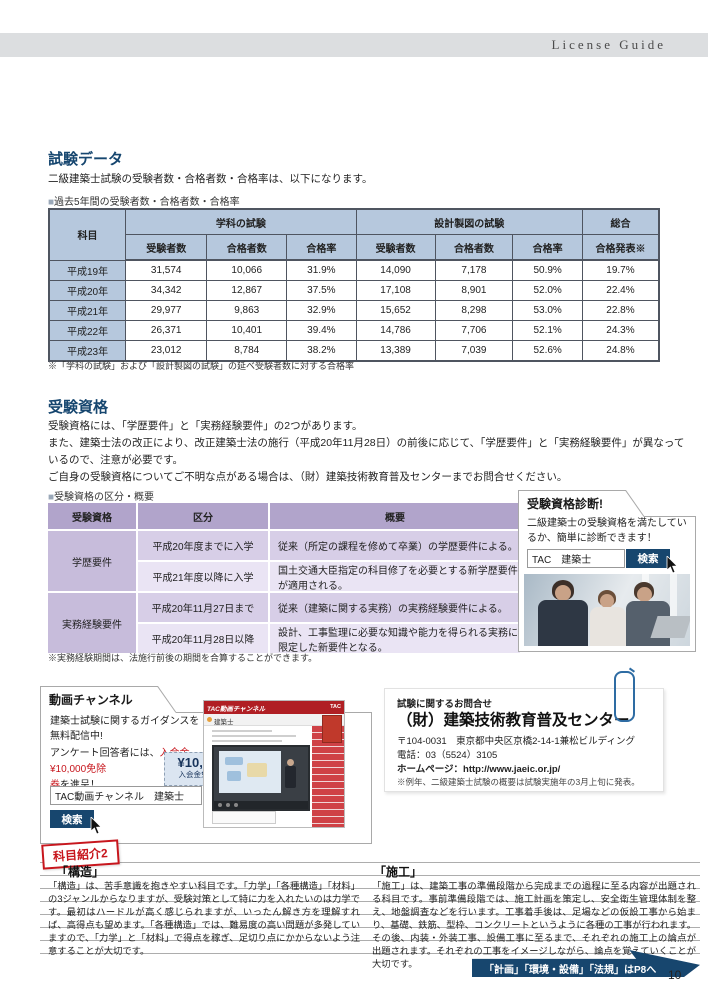 The height and width of the screenshot is (1004, 708). I want to click on year-cell: 平成22年, so click(87, 330).